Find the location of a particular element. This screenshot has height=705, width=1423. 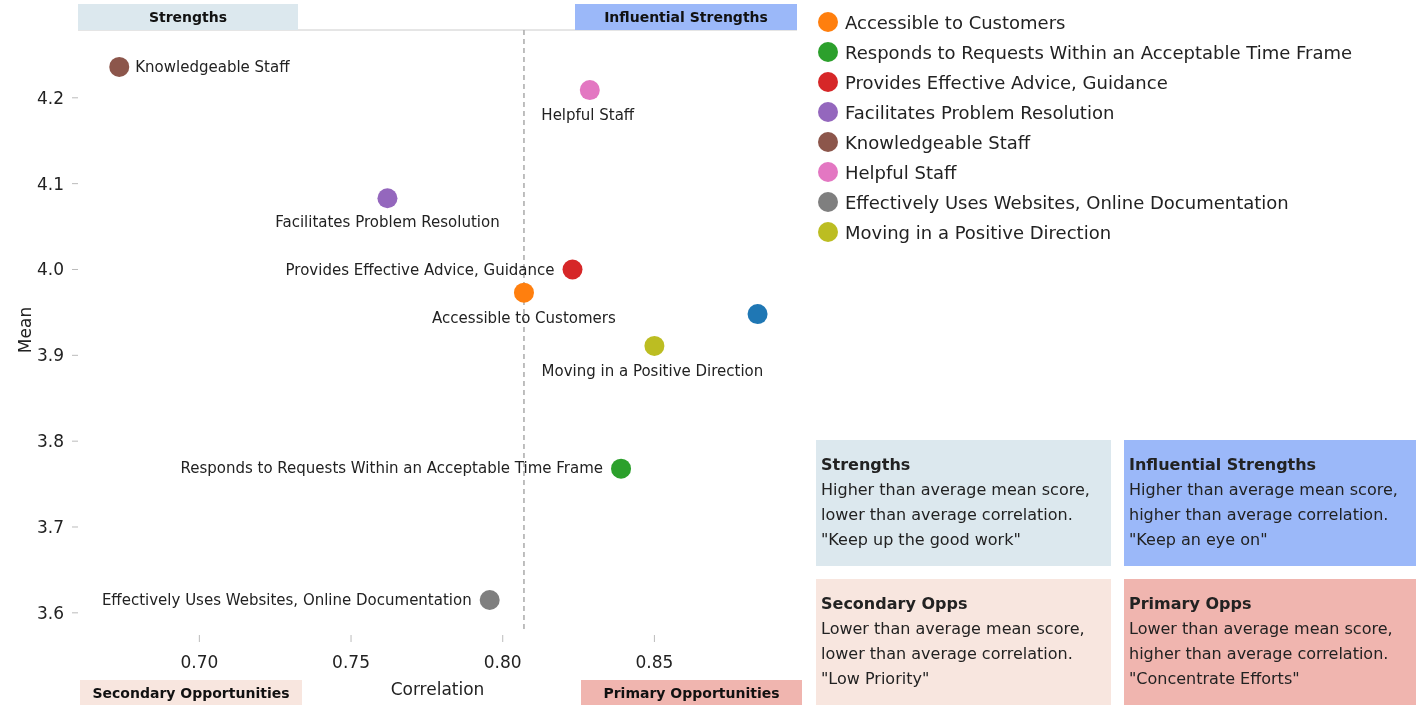

legend-label: Helpful Staff is located at coordinates (901, 172).